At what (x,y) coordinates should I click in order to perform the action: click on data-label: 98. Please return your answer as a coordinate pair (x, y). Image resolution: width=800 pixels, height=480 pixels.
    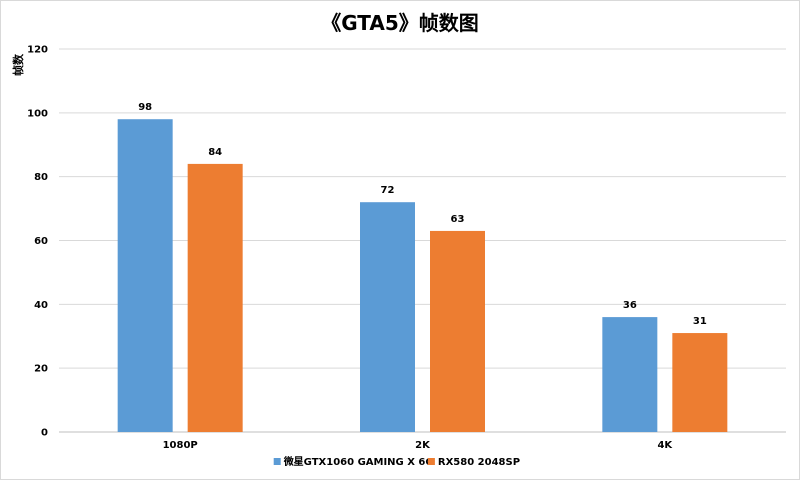
    Looking at the image, I should click on (145, 107).